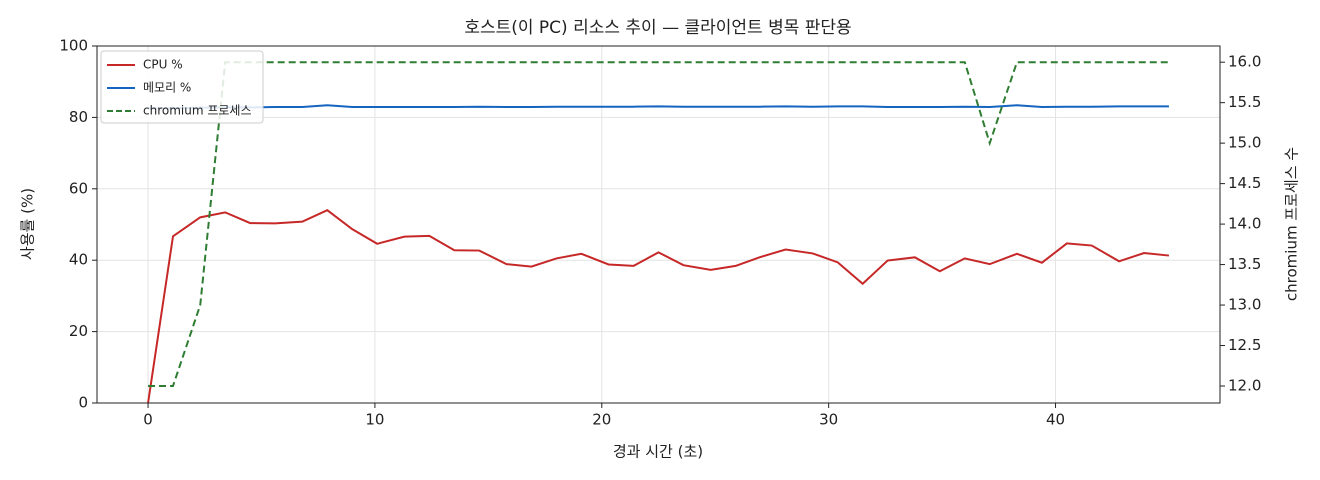  I want to click on y2-tick-label: 13.0, so click(1244, 305).